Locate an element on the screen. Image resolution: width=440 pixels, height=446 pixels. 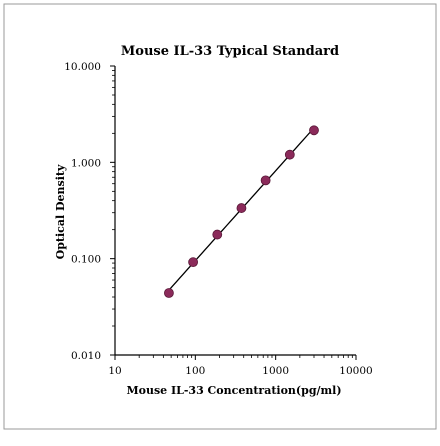
x-tick-label: 10 is located at coordinates (114, 371).